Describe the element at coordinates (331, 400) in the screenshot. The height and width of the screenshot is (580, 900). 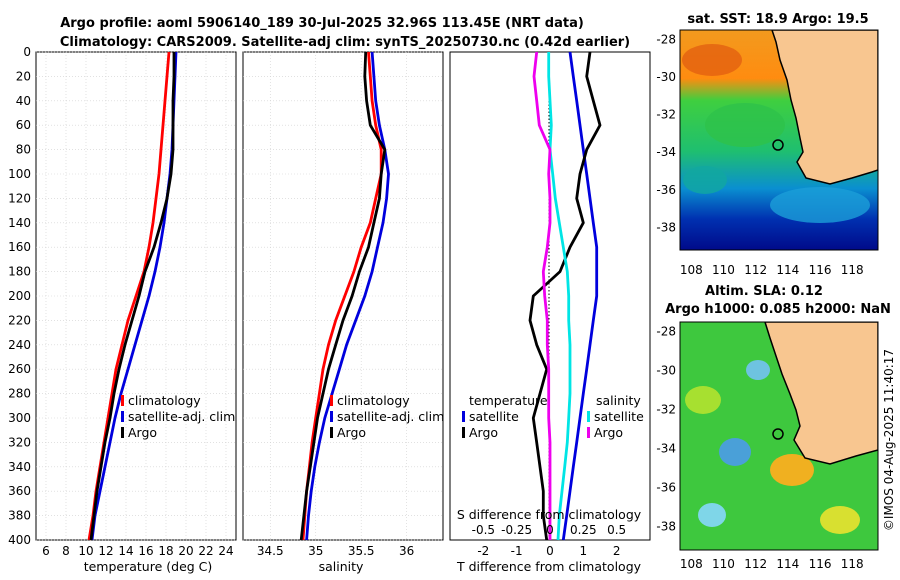
I see `legend-swatch-climatology` at that location.